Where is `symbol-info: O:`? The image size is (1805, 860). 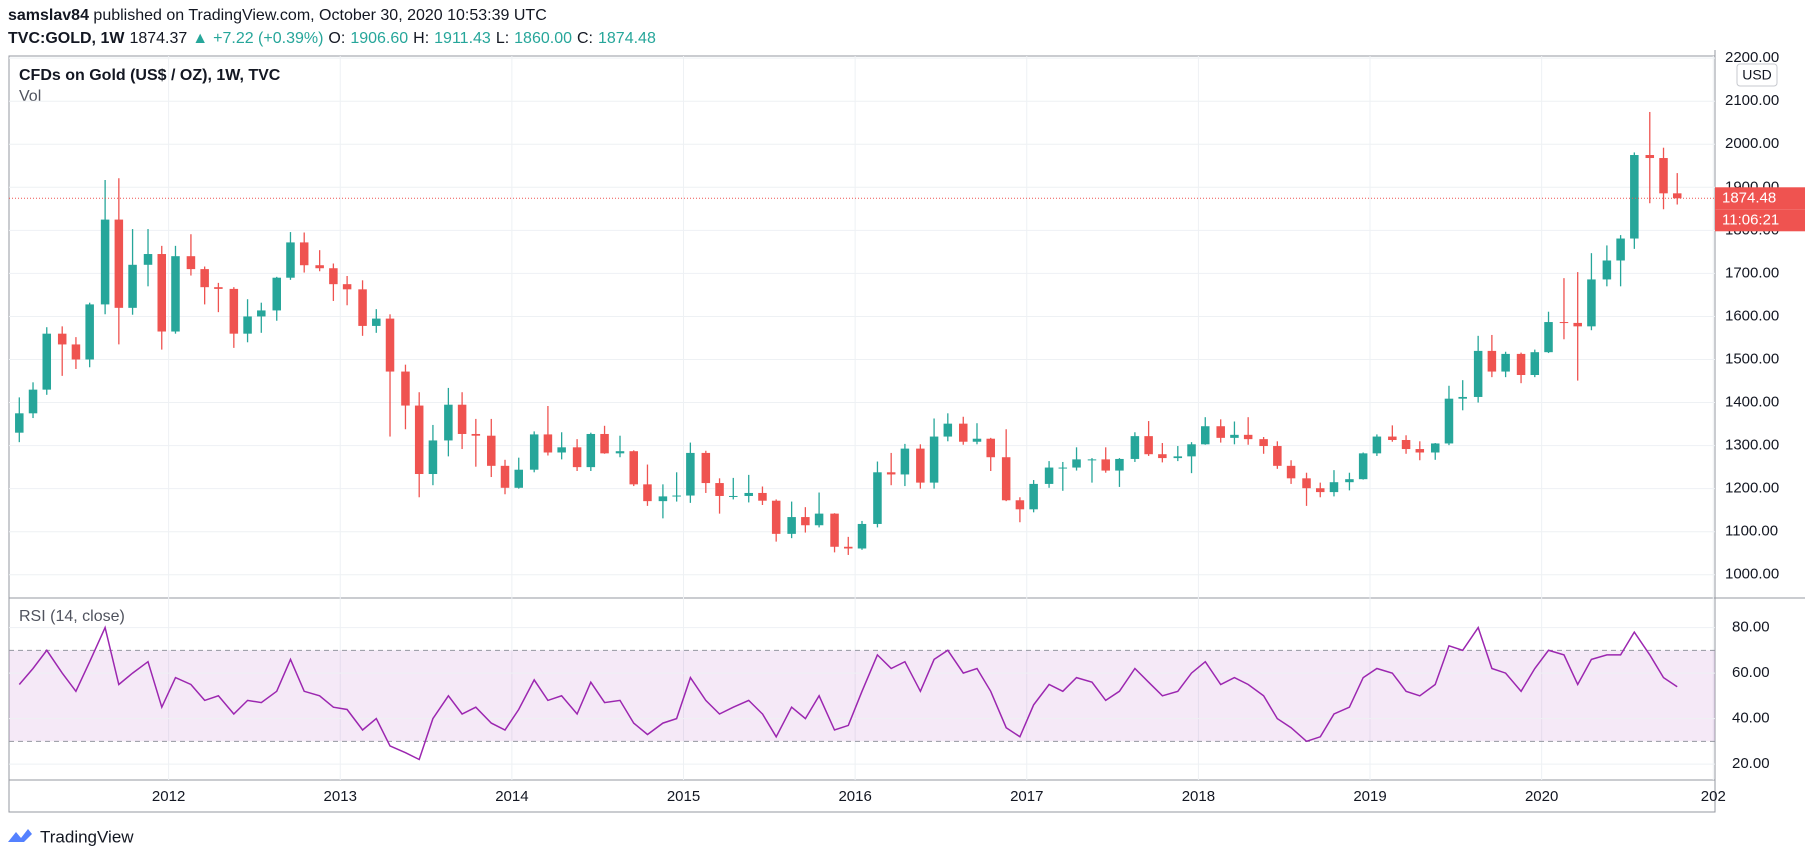 symbol-info: O: is located at coordinates (336, 38).